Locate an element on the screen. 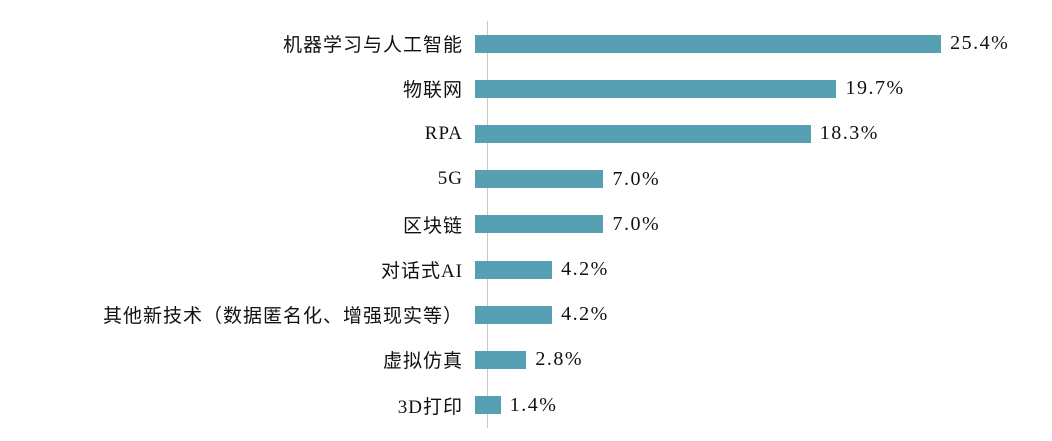 The height and width of the screenshot is (441, 1052). category-label: 对话式AI is located at coordinates (421, 272).